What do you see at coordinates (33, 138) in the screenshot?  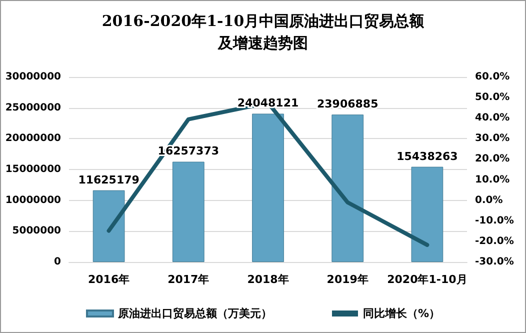 I see `y-tick-label: 20000000` at bounding box center [33, 138].